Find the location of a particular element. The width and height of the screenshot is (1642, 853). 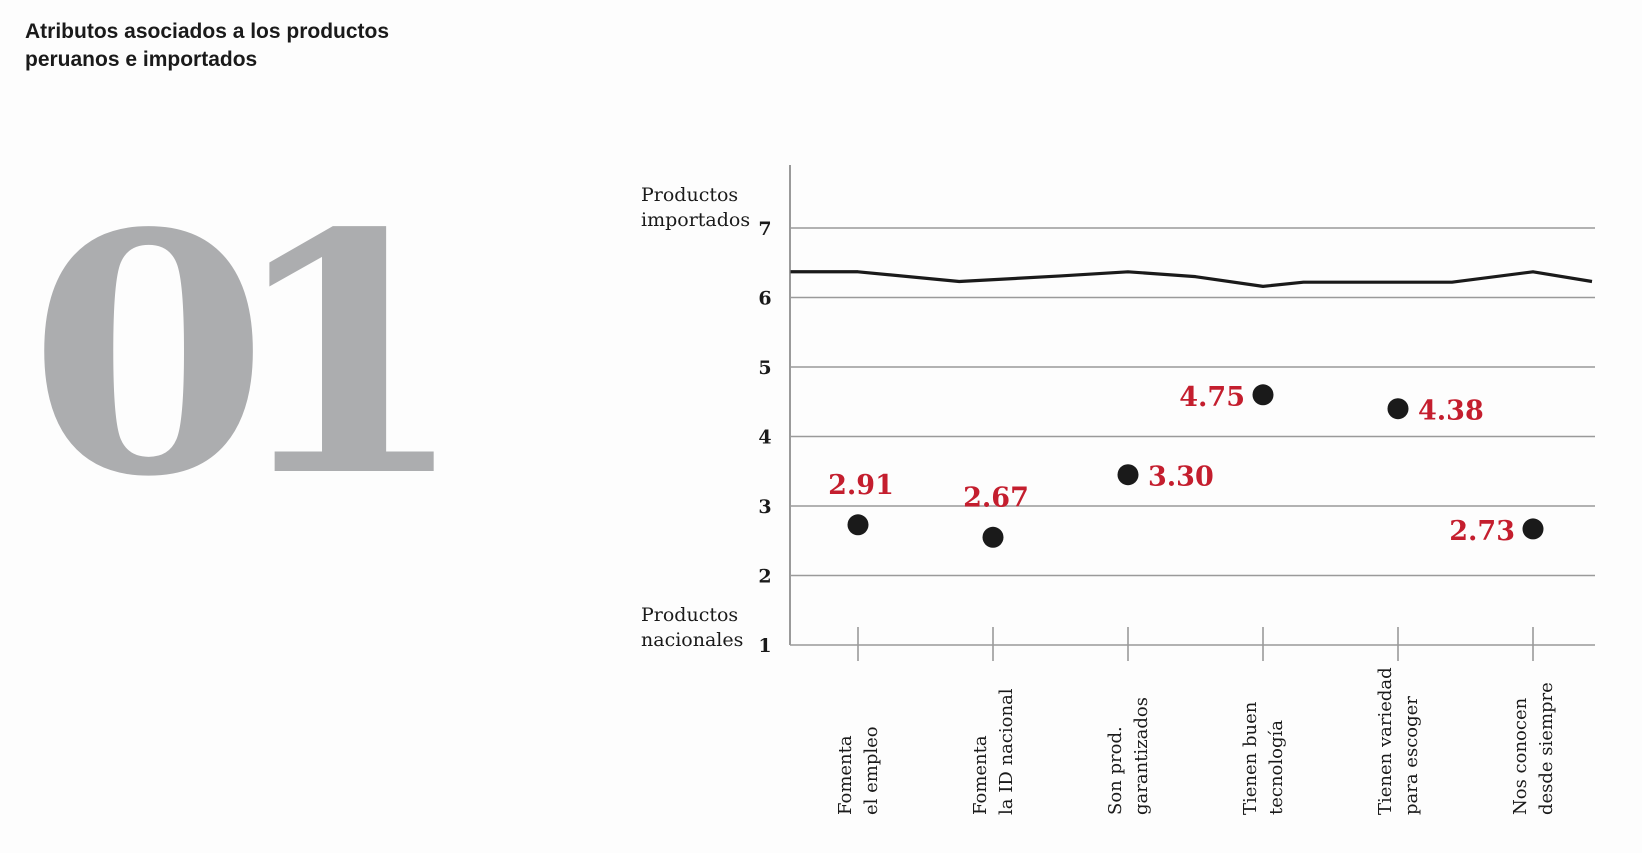

category-label-3-line-1: Son prod. is located at coordinates (1115, 770).